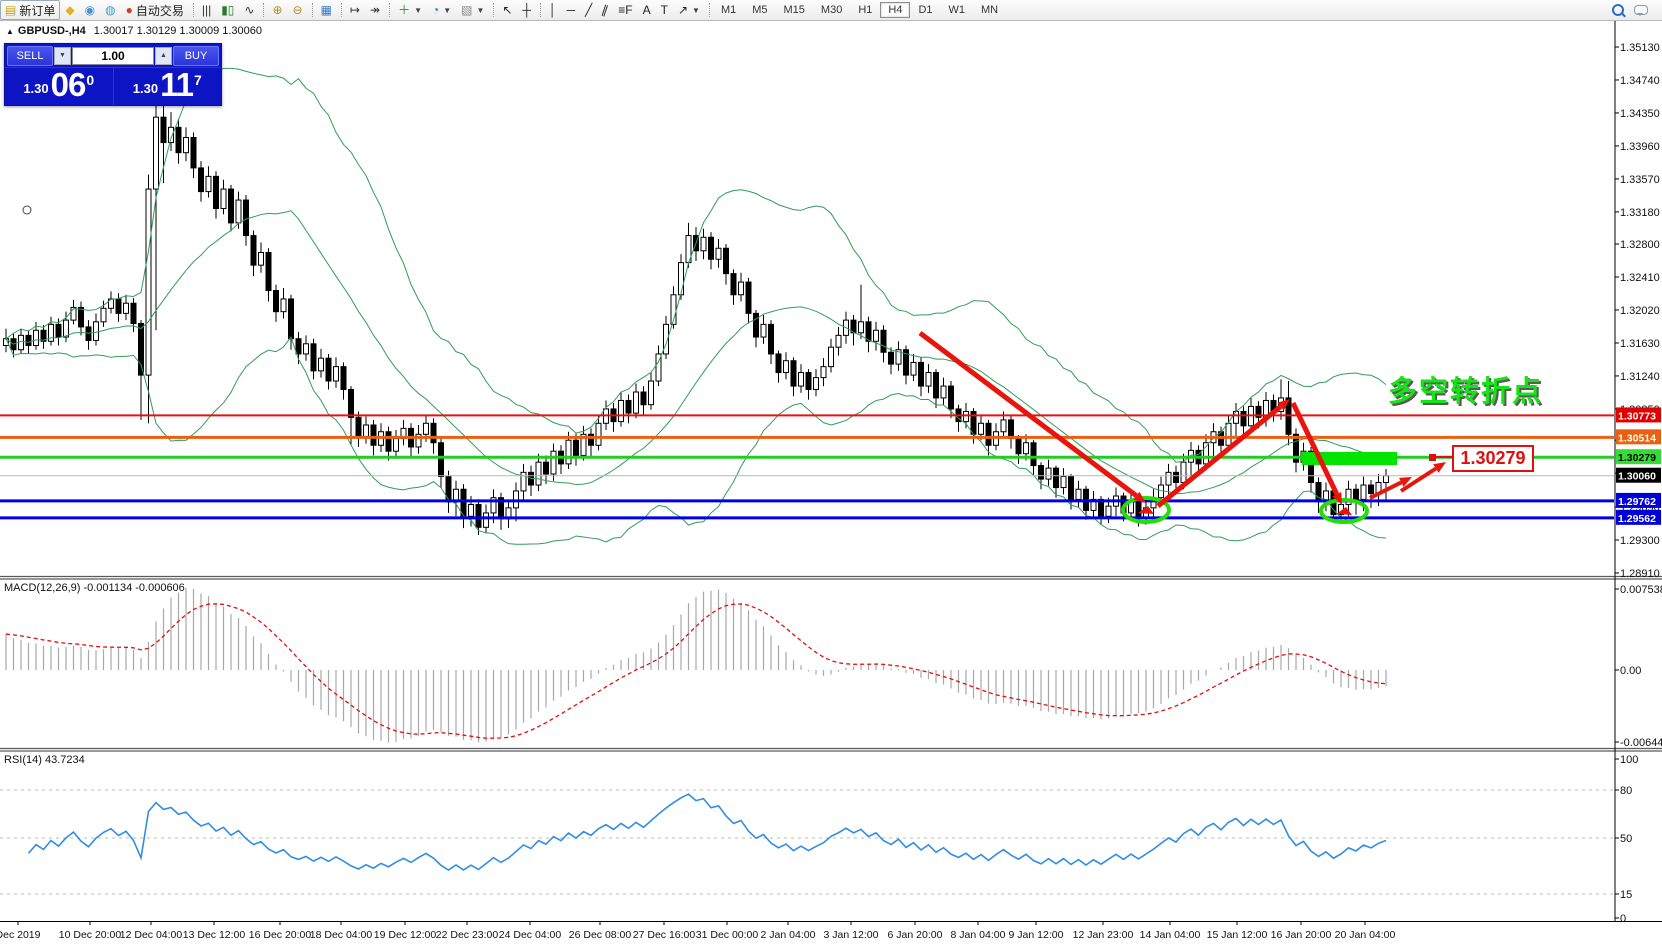 This screenshot has height=947, width=1662. What do you see at coordinates (341, 935) in the screenshot?
I see `time-tick-label: 18 Dec 04:00` at bounding box center [341, 935].